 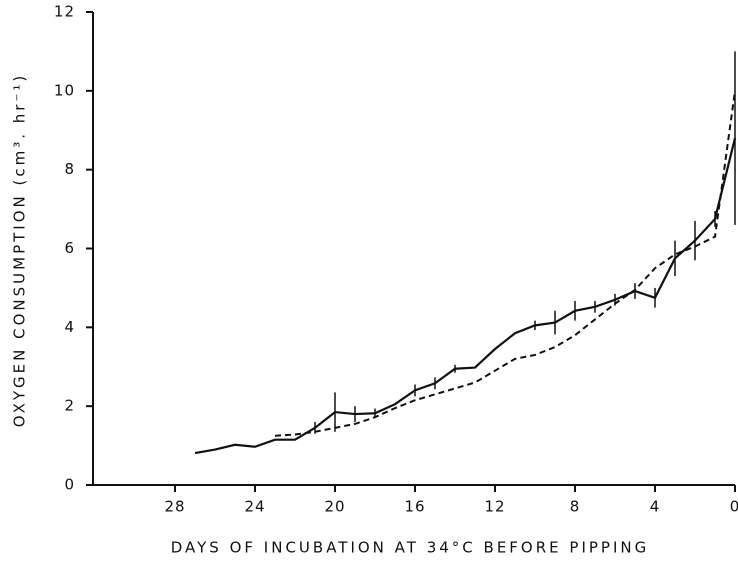 I want to click on y-tick-label: 4, so click(x=69, y=327).